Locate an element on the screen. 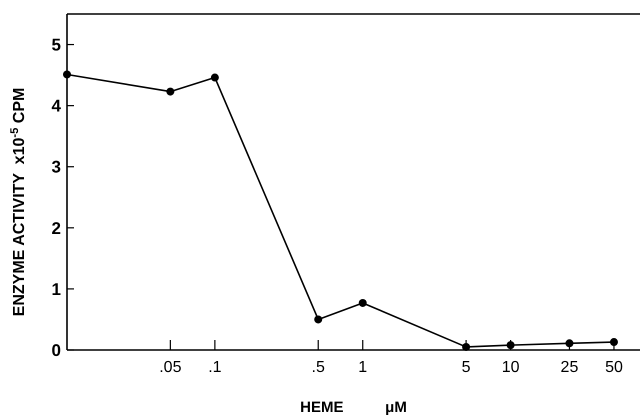 The image size is (642, 419). y-tick-label: 0 is located at coordinates (56, 350).